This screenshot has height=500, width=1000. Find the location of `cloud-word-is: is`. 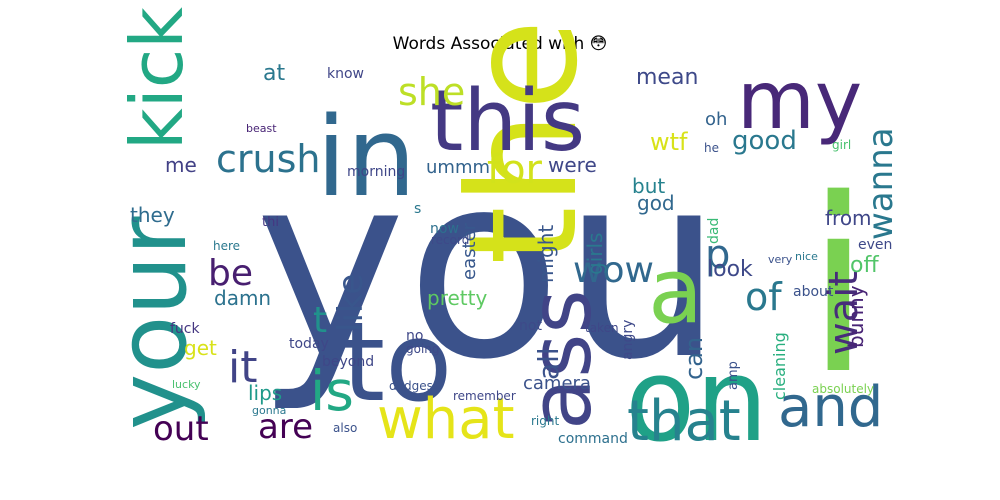

cloud-word-is: is is located at coordinates (332, 391).